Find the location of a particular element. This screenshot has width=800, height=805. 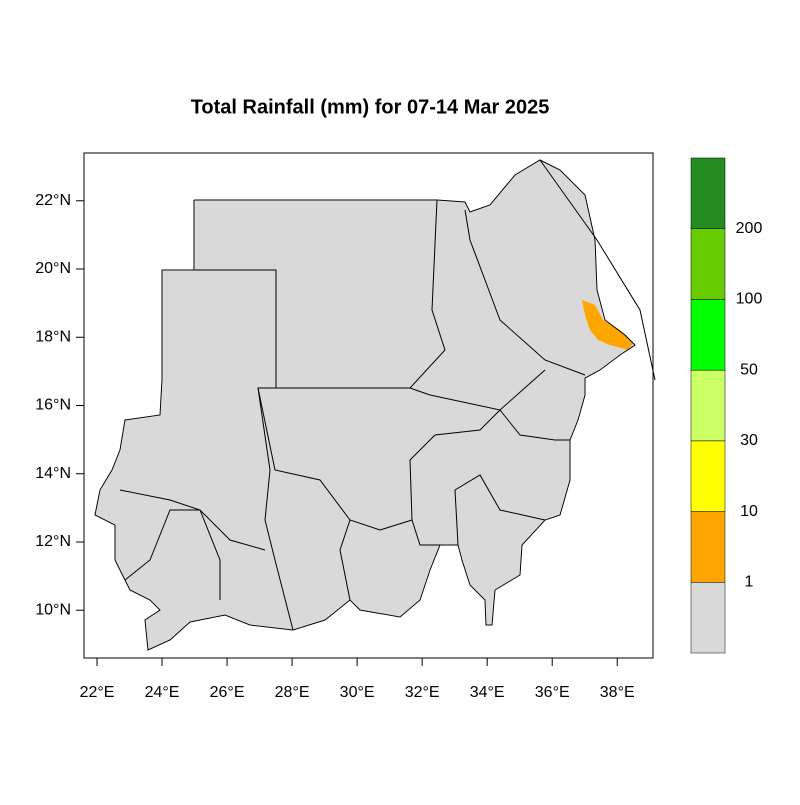

x-tick-label: 38°E is located at coordinates (617, 692).